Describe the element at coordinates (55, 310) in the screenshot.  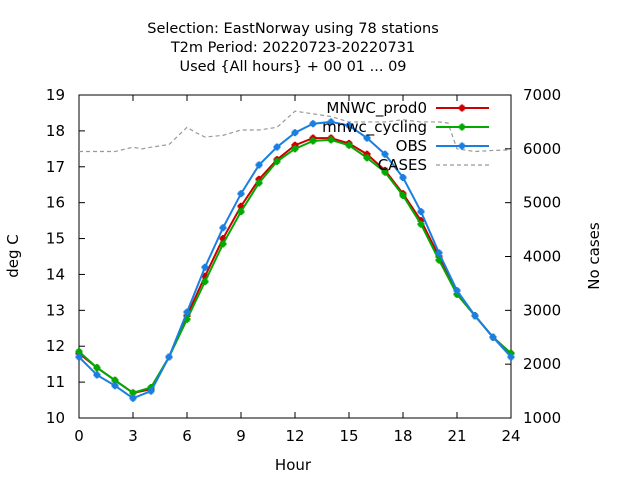
I see `y-tick-label: 13` at that location.